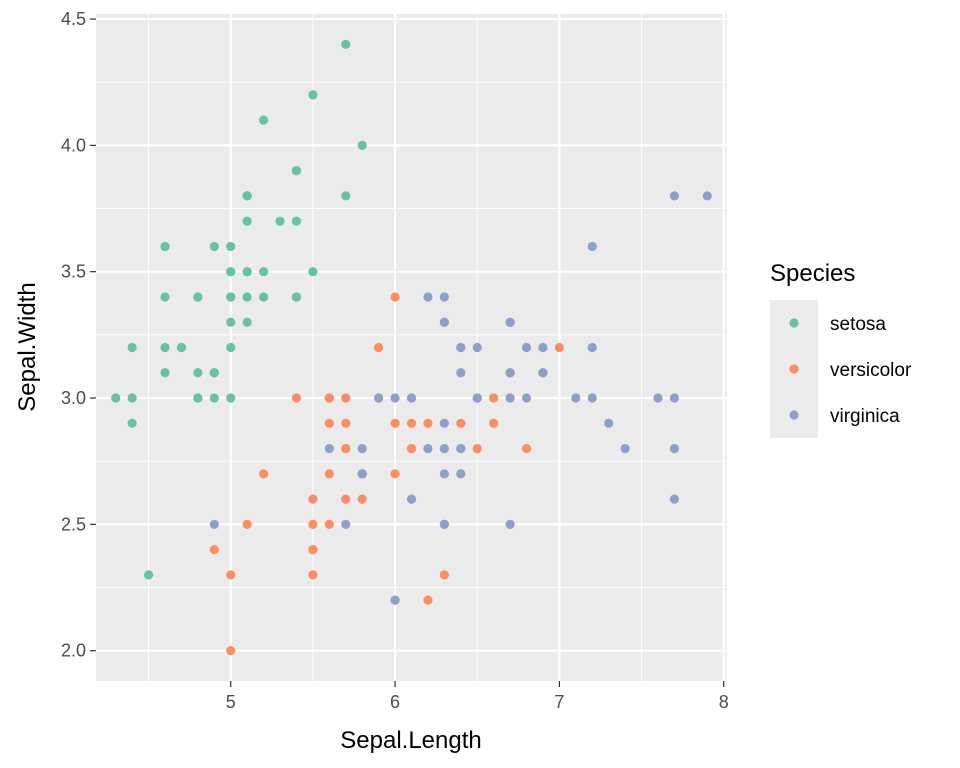  What do you see at coordinates (812, 273) in the screenshot?
I see `legend-title: Species` at bounding box center [812, 273].